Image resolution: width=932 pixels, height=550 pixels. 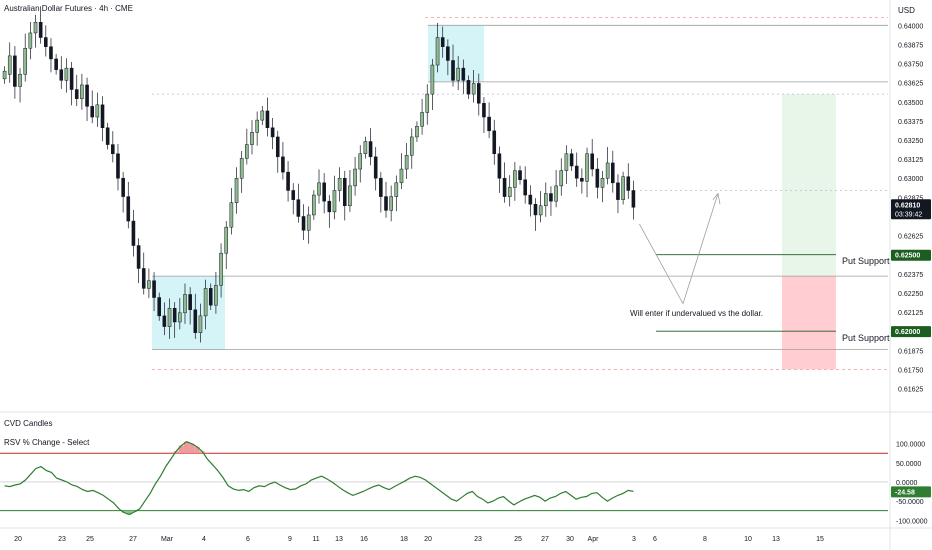 What do you see at coordinates (910, 179) in the screenshot?
I see `price-tick-label: 0.63000` at bounding box center [910, 179].